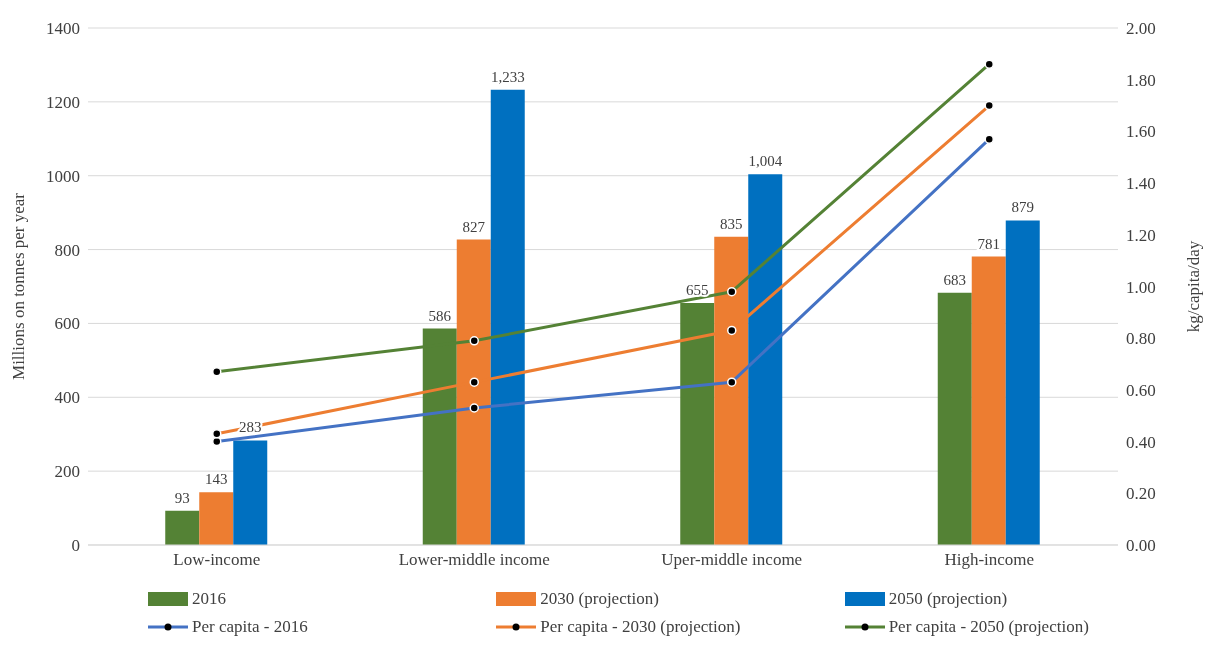  What do you see at coordinates (1194, 286) in the screenshot?
I see `y2-axis-title: kg/capita/day` at bounding box center [1194, 286].